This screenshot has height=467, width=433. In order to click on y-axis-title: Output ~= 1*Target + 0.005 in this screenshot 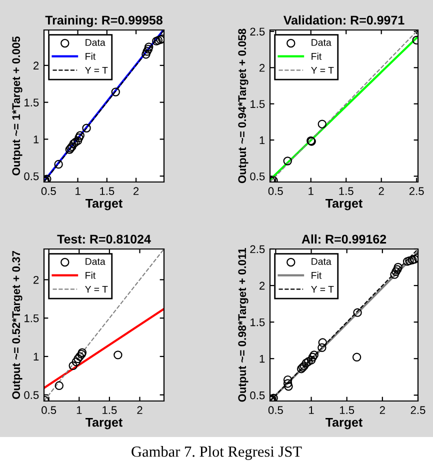, I will do `click(17, 106)`.